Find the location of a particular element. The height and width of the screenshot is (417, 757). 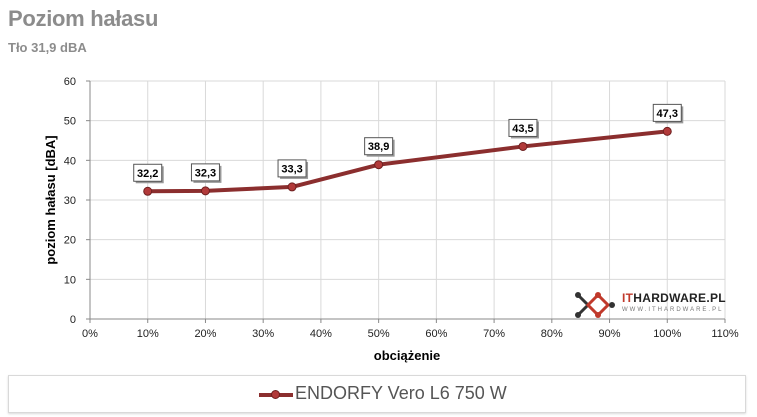

chart-subtitle: Tło 31,9 dBA is located at coordinates (47, 47).